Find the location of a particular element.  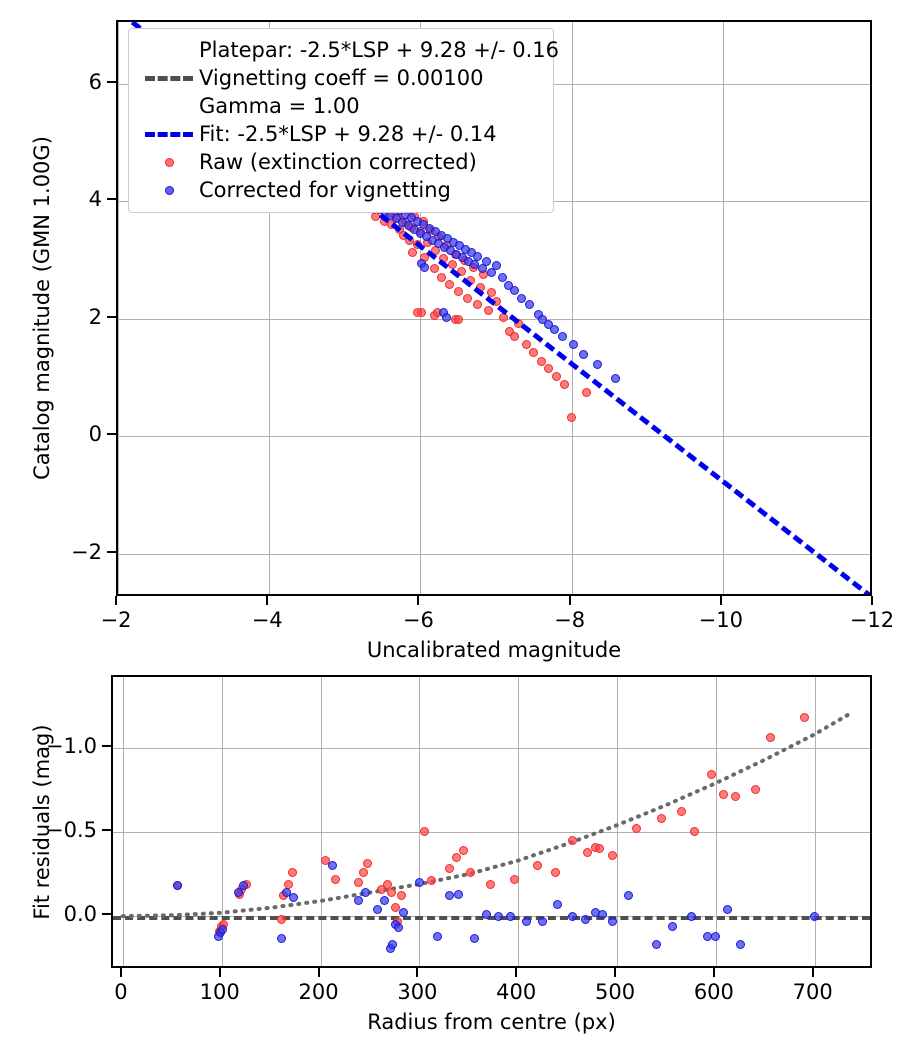

x-tick-label: 400 is located at coordinates (516, 992).